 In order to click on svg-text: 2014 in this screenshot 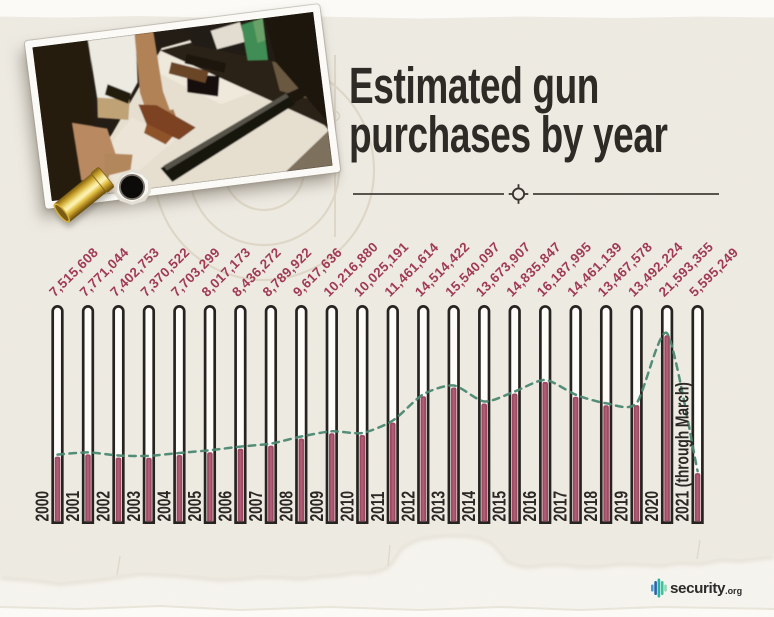, I will do `click(469, 505)`.